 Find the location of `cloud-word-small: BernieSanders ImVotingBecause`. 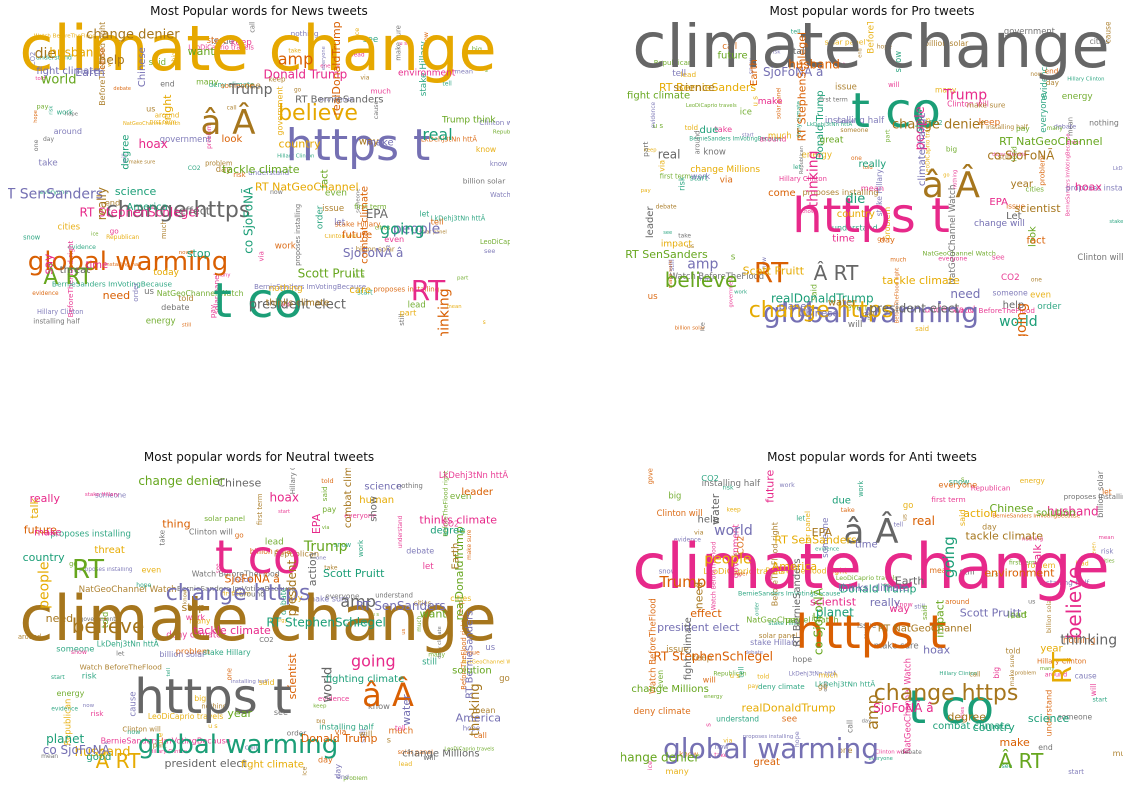

cloud-word-small: BernieSanders ImVotingBecause is located at coordinates (166, 741).